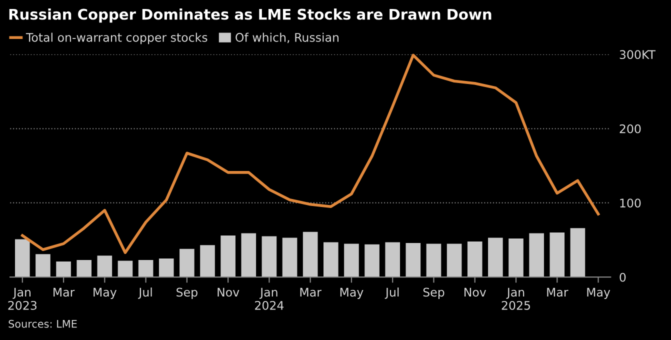 This screenshot has width=671, height=340. Describe the element at coordinates (630, 203) in the screenshot. I see `y-tick-label: 100` at that location.